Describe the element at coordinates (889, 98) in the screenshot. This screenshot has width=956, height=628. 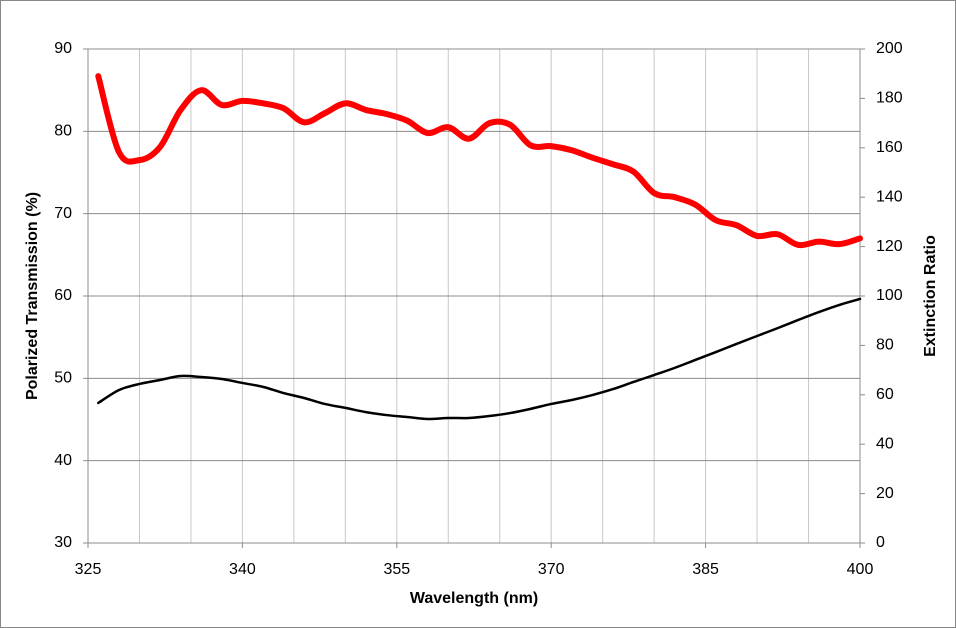
I see `y2-tick-label: 180` at that location.